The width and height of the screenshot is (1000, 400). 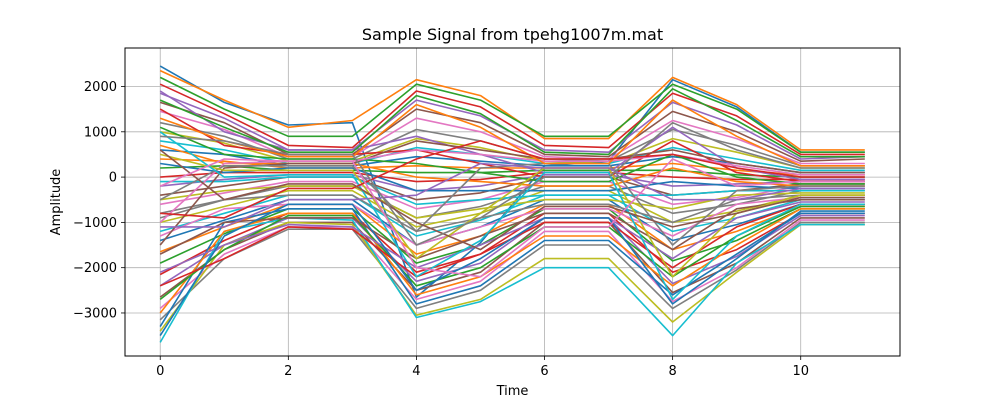 What do you see at coordinates (113, 178) in the screenshot?
I see `y-tick-label: 0` at bounding box center [113, 178].